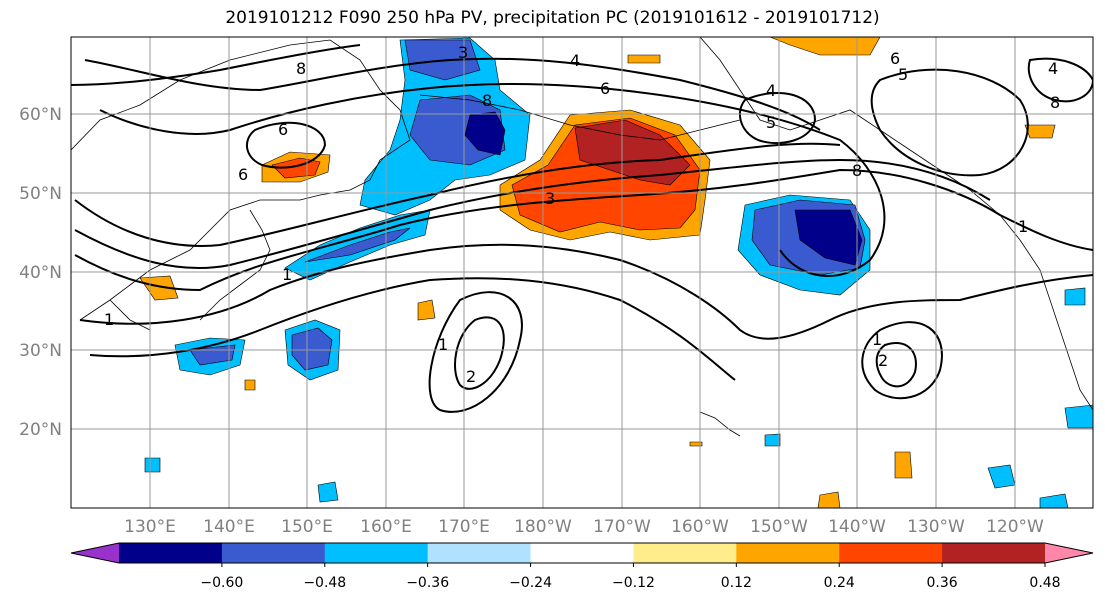 The width and height of the screenshot is (1105, 601). I want to click on lat-labels: 60°N 50°N 40°N 30°N 20°N, so click(40, 272).